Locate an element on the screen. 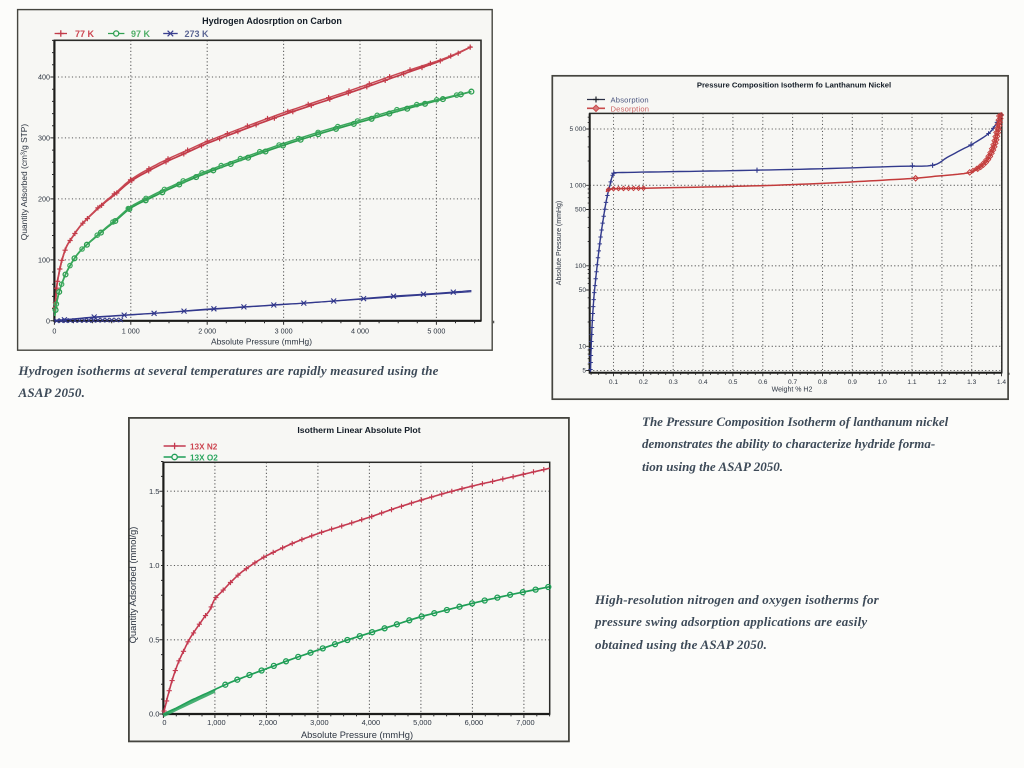 This screenshot has width=1024, height=768. svg-text: 0.4 is located at coordinates (702, 382).